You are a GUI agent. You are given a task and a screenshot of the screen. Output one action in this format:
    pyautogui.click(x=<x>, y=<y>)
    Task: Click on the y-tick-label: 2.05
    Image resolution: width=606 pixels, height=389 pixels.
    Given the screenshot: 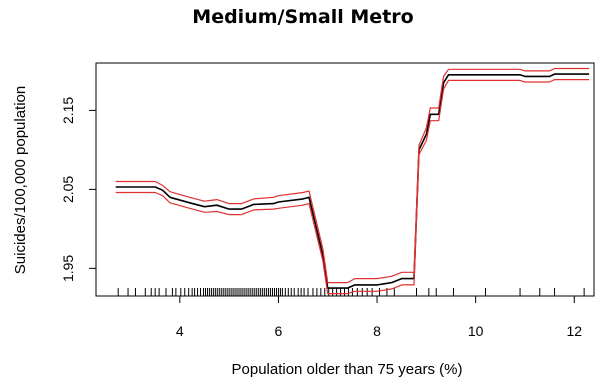 What is the action you would take?
    pyautogui.click(x=68, y=189)
    